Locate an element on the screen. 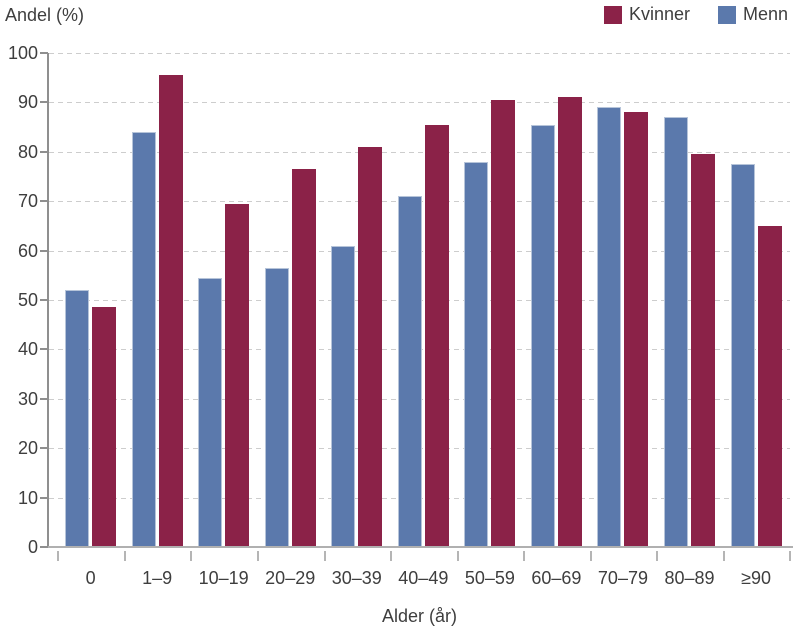 This screenshot has height=638, width=800. y-axis-tick-label-0: 0 is located at coordinates (32, 547).